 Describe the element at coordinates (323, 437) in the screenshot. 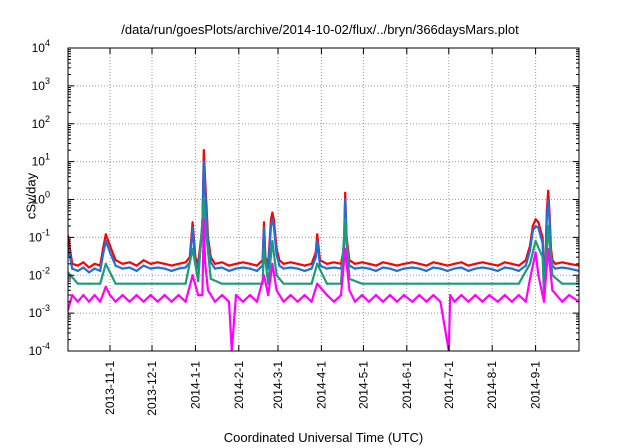

I see `x-axis-label: Coordinated Universal Time (UTC)` at that location.